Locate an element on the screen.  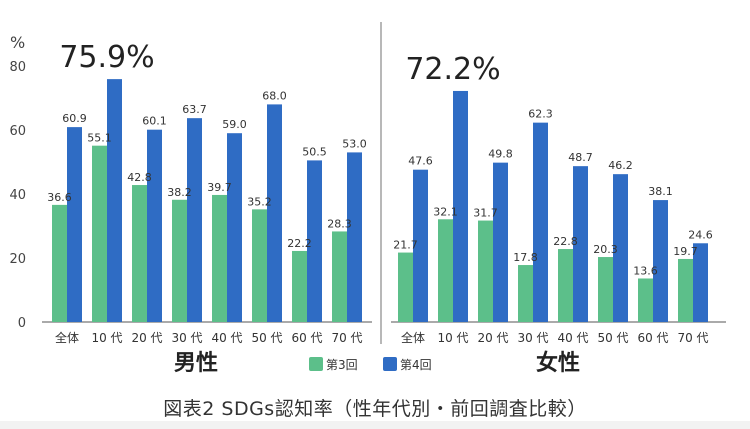
data-label-series2: 53.0 is located at coordinates (354, 143).